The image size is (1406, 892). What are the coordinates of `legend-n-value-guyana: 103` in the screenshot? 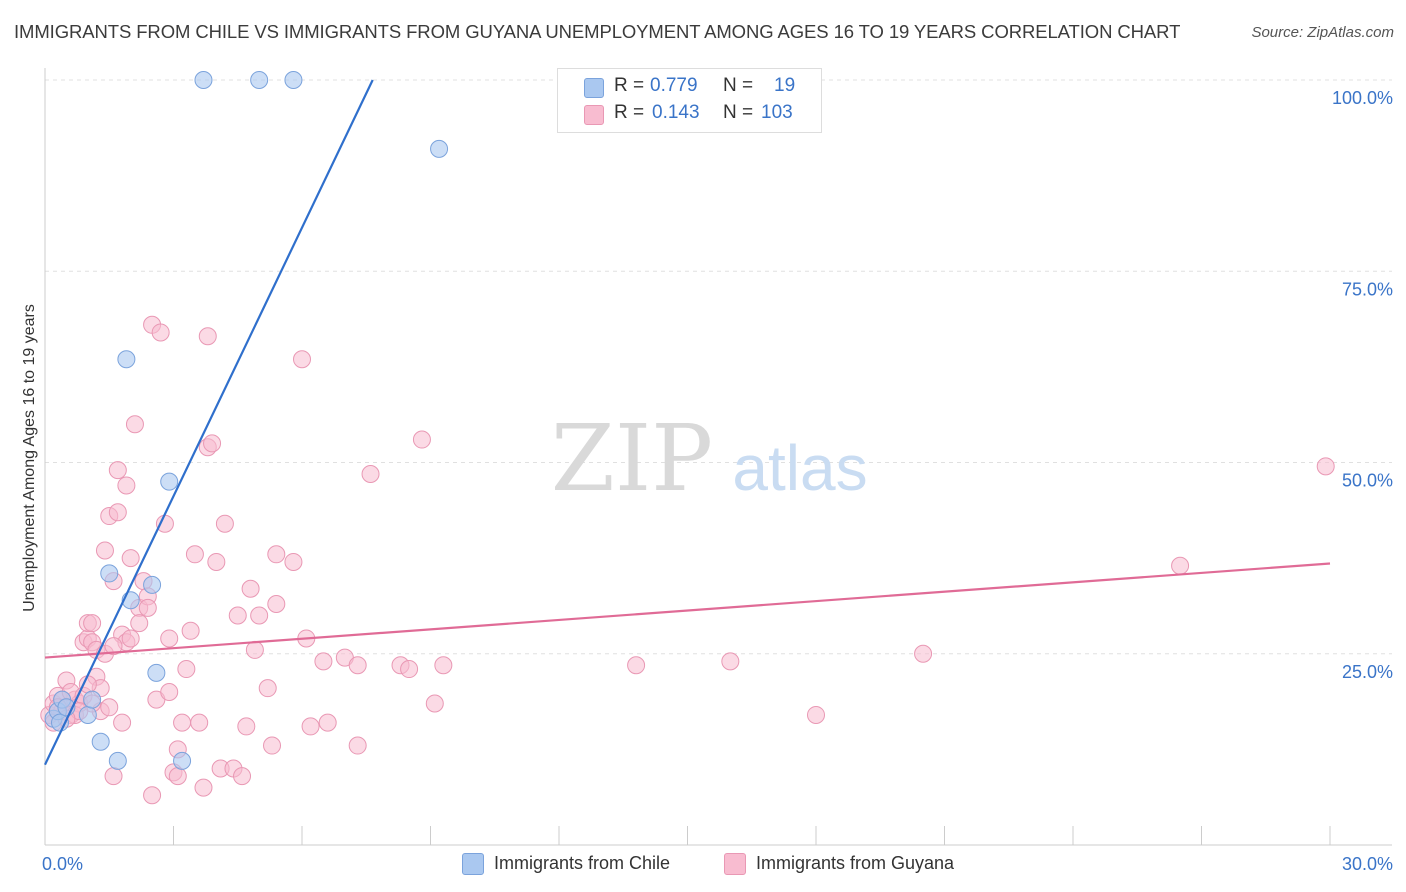 It's located at (777, 112).